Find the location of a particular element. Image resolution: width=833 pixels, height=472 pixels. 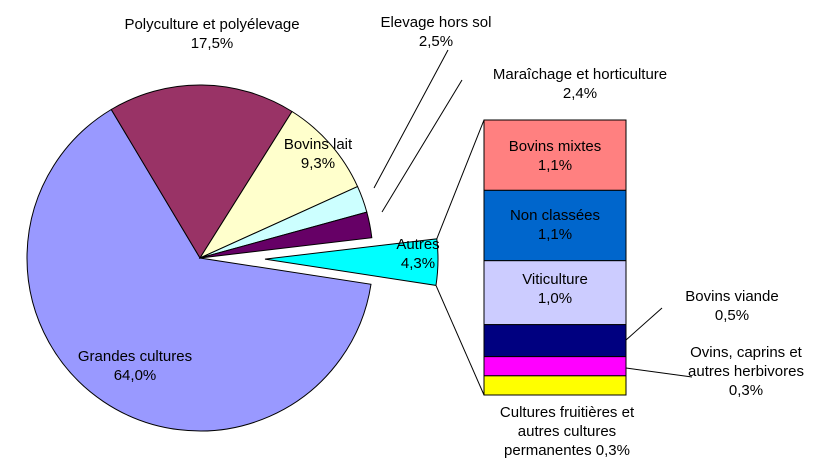

value-label: 17,5% is located at coordinates (212, 43).